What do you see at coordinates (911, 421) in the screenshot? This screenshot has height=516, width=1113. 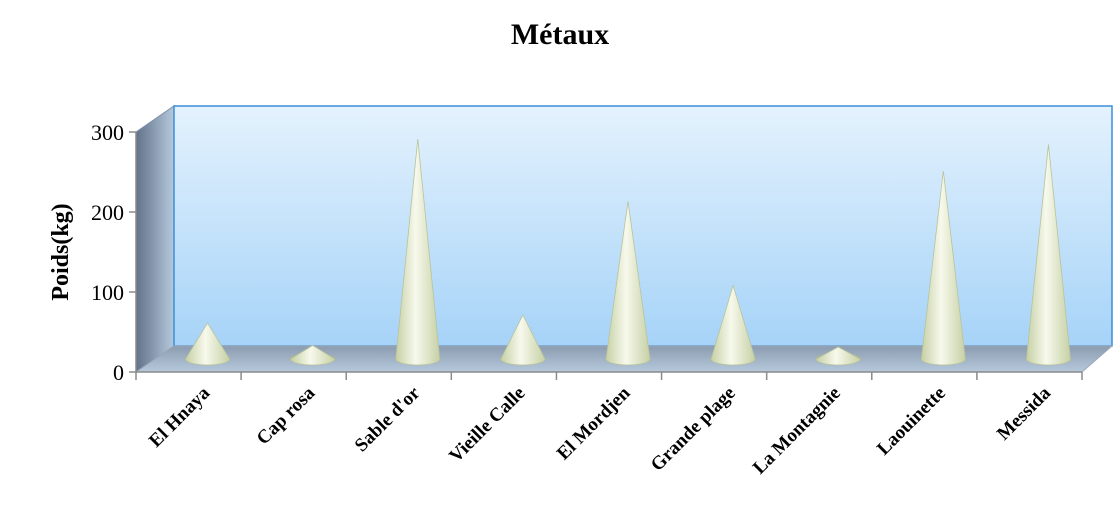 I see `x-category-label: Laouinette` at bounding box center [911, 421].